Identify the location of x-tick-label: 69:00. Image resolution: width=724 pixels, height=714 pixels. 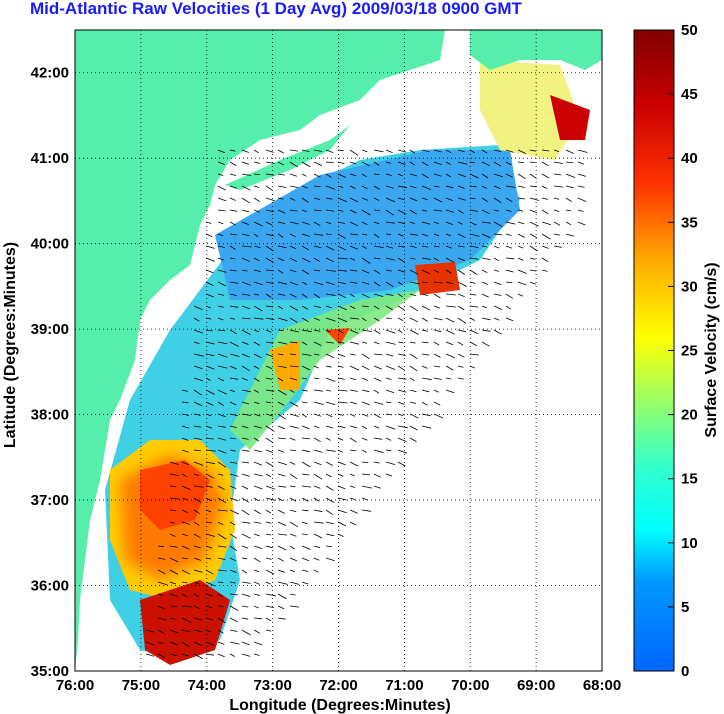
(536, 685).